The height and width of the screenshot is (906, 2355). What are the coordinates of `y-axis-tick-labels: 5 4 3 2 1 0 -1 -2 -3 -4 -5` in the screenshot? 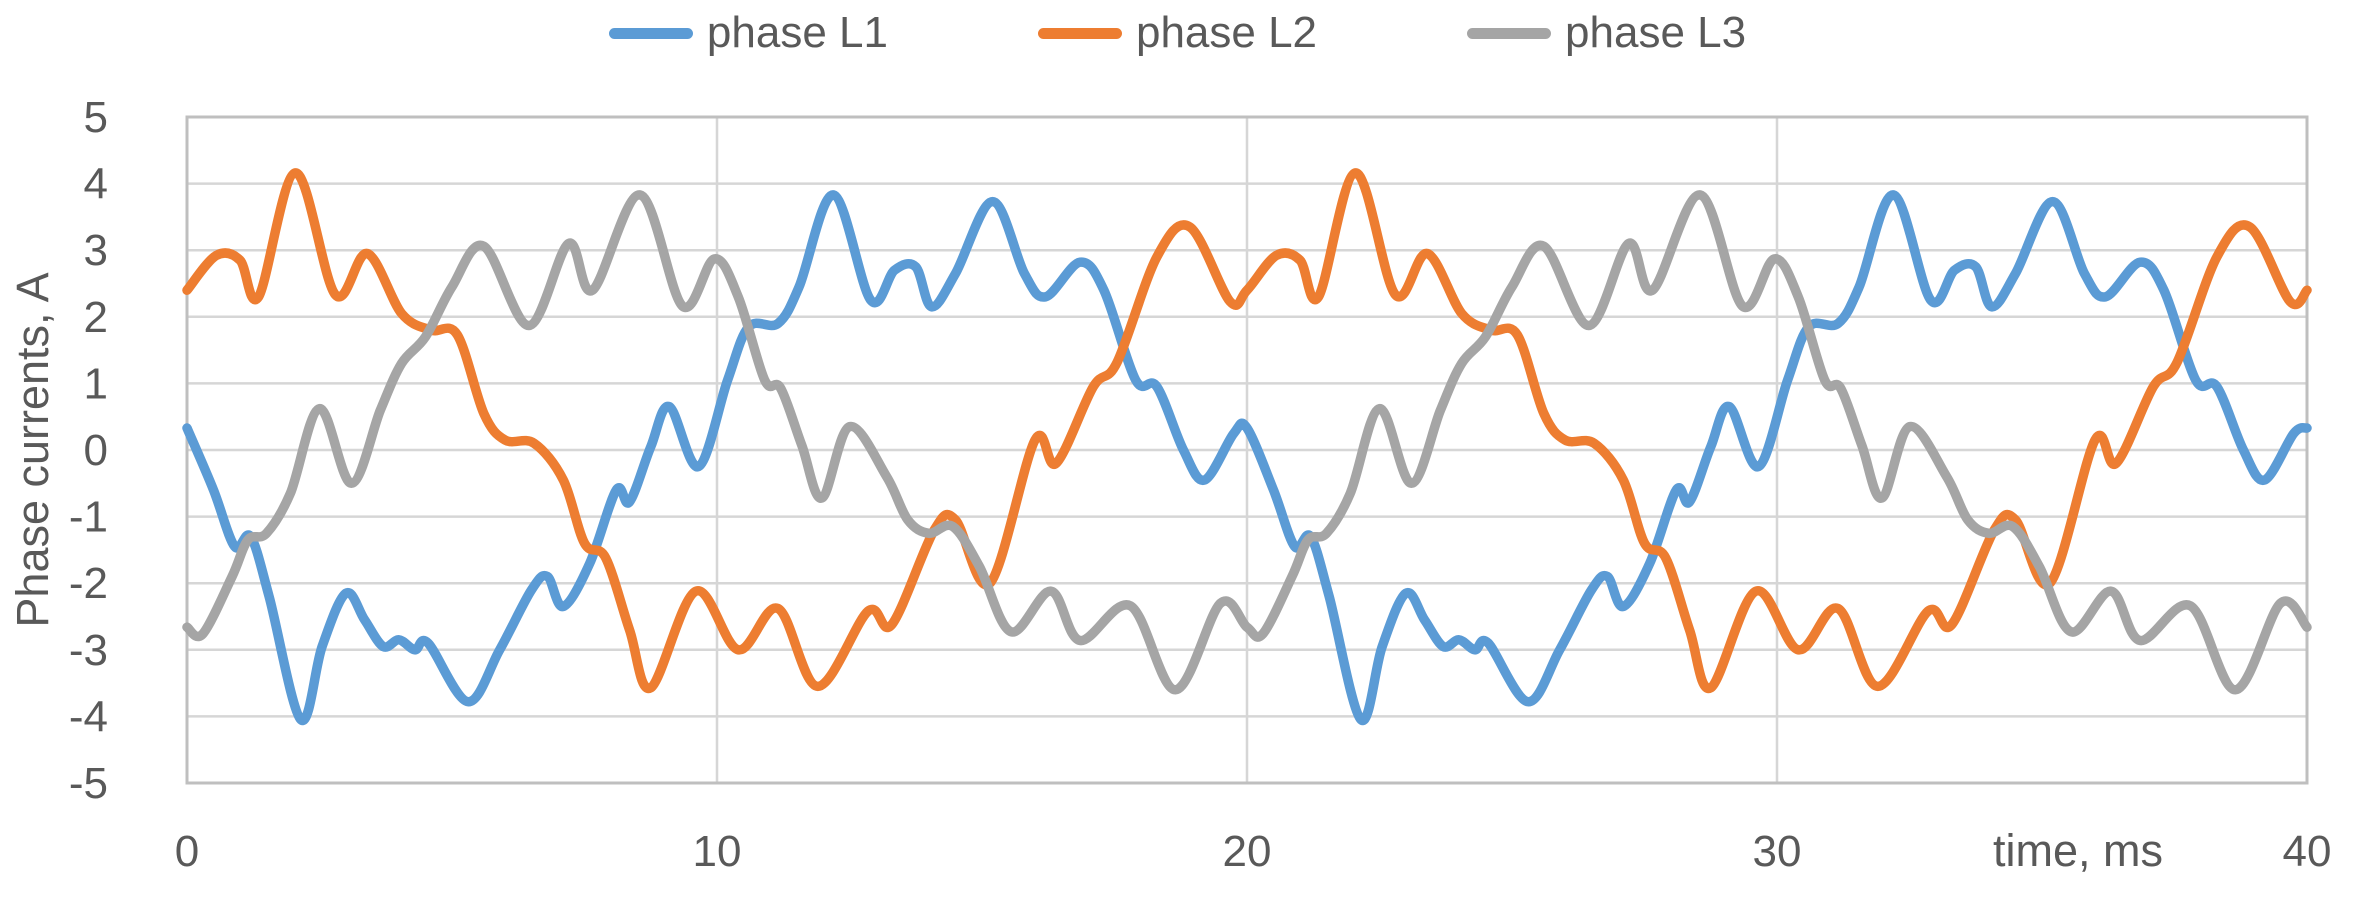 It's located at (88, 450).